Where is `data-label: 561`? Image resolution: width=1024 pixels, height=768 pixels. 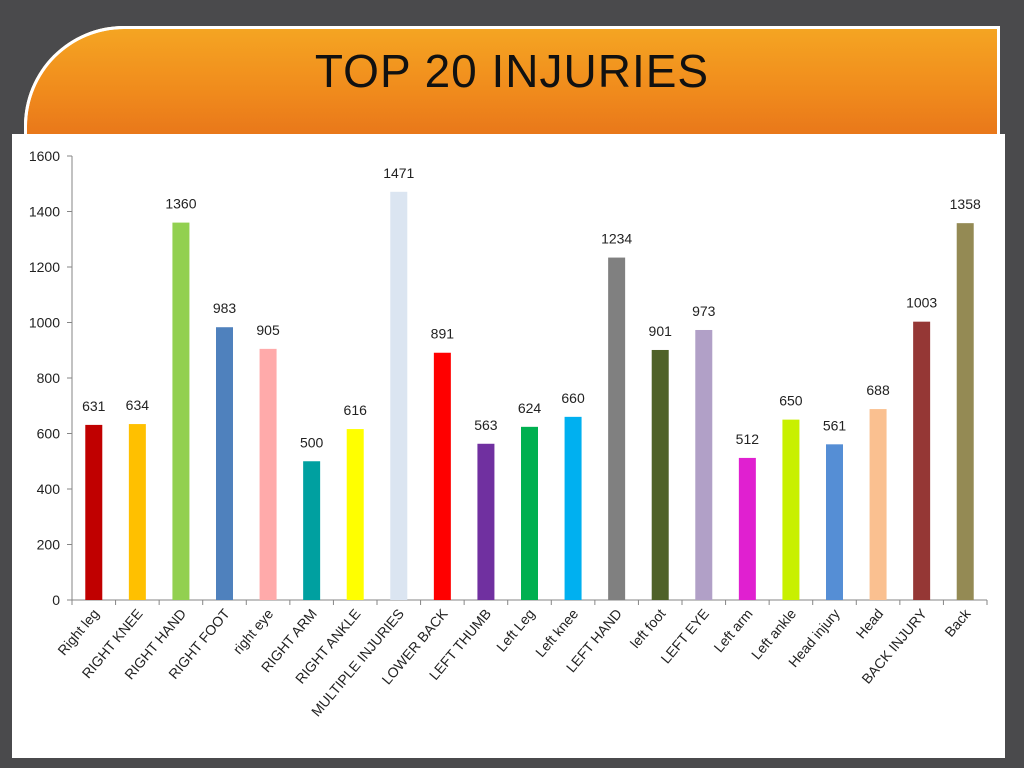 data-label: 561 is located at coordinates (835, 425).